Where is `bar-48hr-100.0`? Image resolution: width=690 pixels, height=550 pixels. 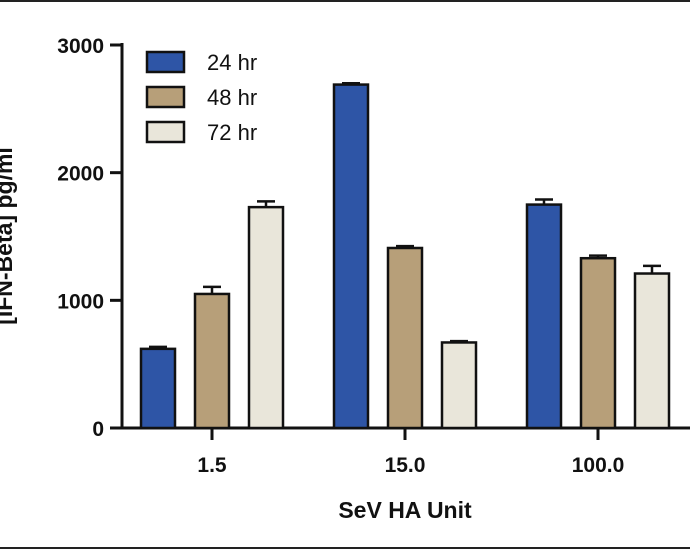
bar-48hr-100.0 is located at coordinates (598, 343).